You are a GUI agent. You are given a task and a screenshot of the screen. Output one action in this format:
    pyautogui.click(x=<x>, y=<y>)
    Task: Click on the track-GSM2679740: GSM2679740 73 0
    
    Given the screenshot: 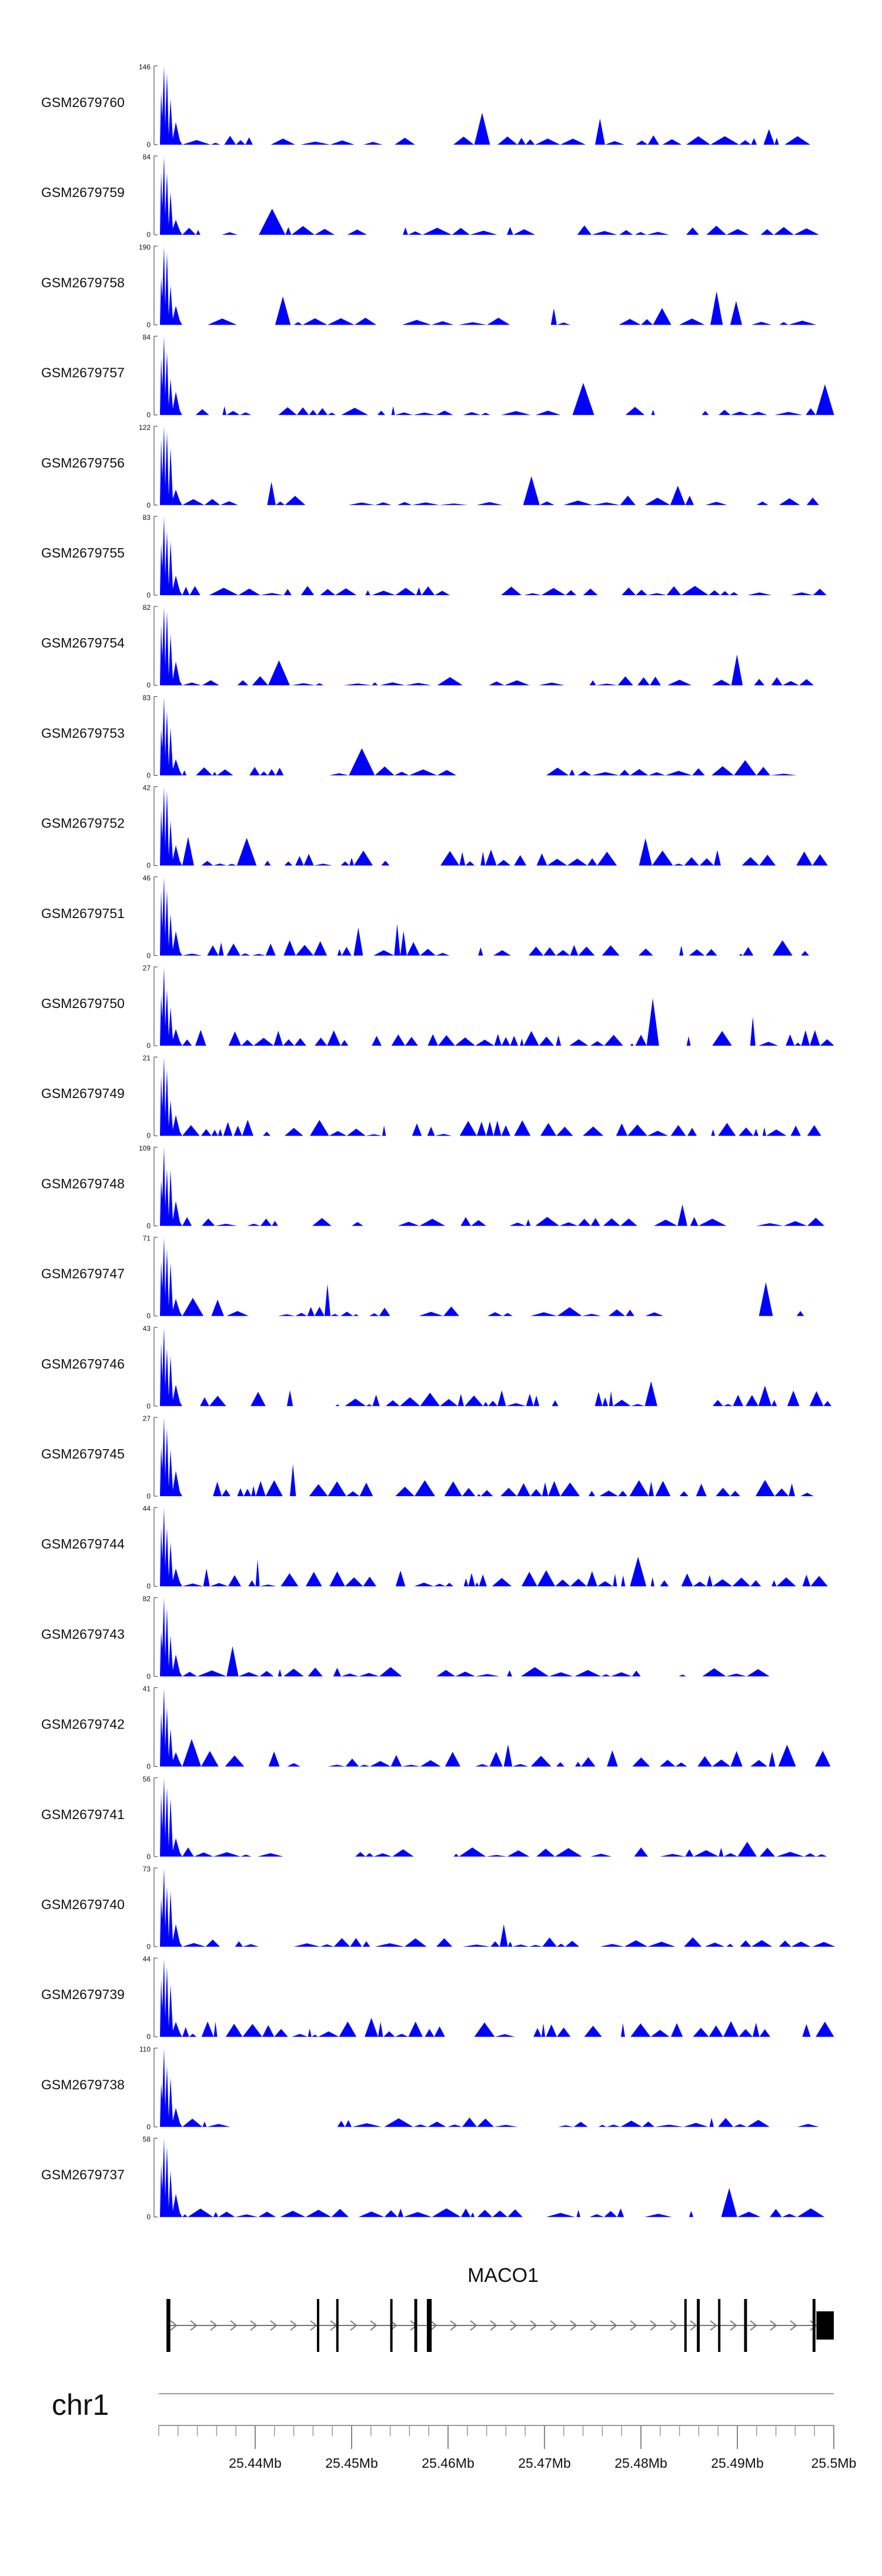 What is the action you would take?
    pyautogui.click(x=438, y=1908)
    